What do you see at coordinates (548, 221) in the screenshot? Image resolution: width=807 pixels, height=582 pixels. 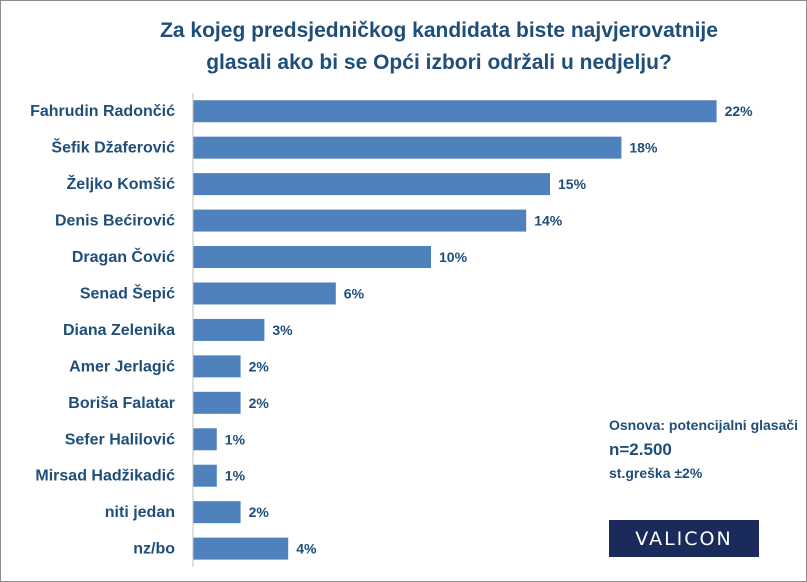 I see `value-label: 14%` at bounding box center [548, 221].